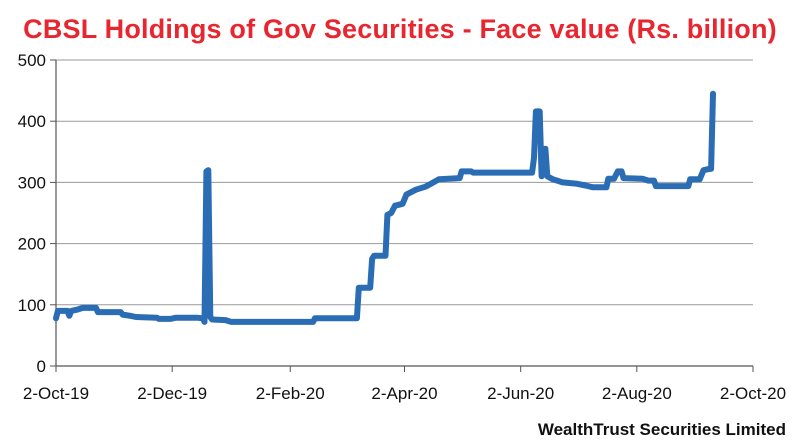 This screenshot has width=800, height=446. Describe the element at coordinates (32, 213) in the screenshot. I see `y-tick-labels: 0 100 200 300 400 500` at that location.